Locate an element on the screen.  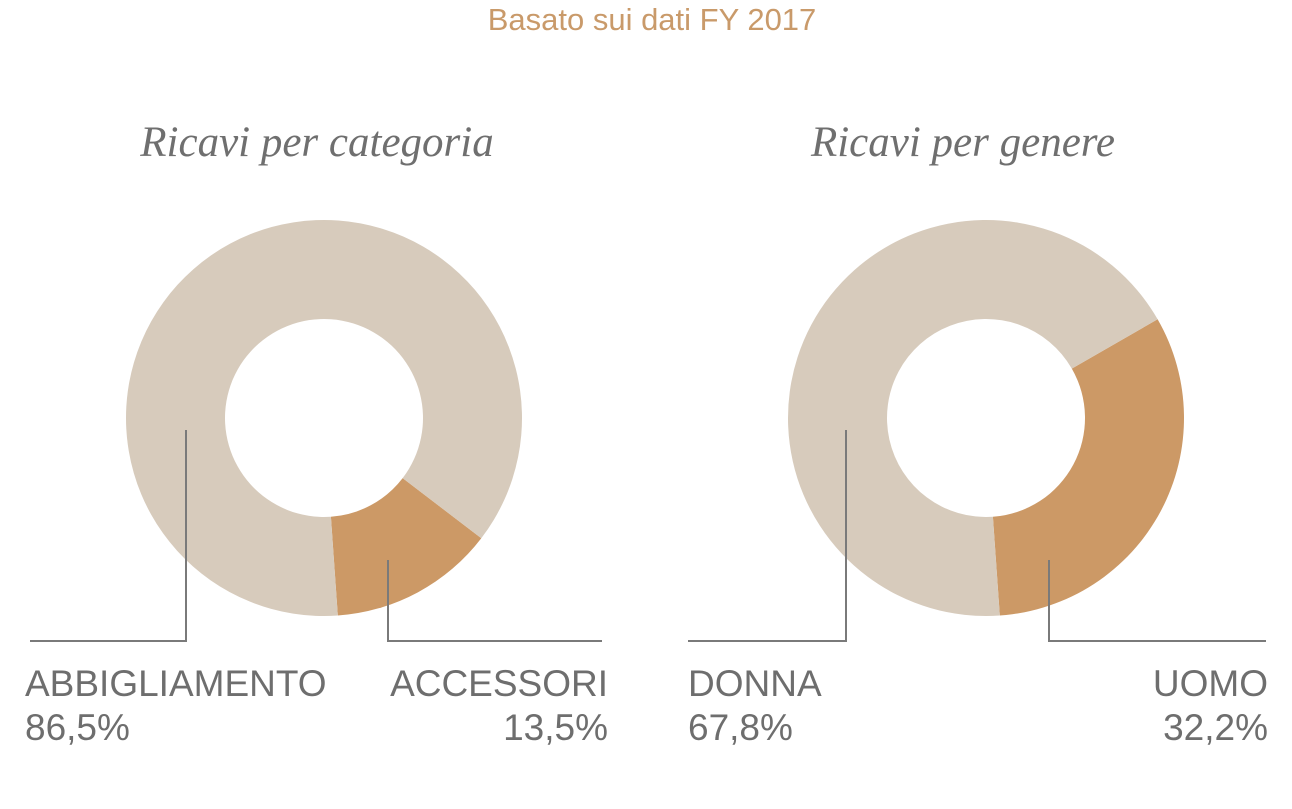
leader-line-uomo is located at coordinates (1157, 601).